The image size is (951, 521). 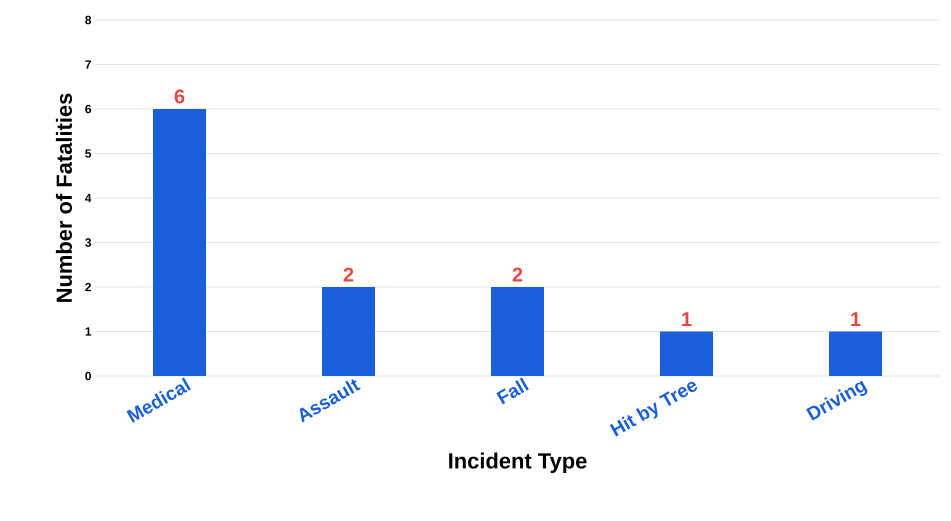 What do you see at coordinates (88, 376) in the screenshot?
I see `y-tick-label: 0` at bounding box center [88, 376].